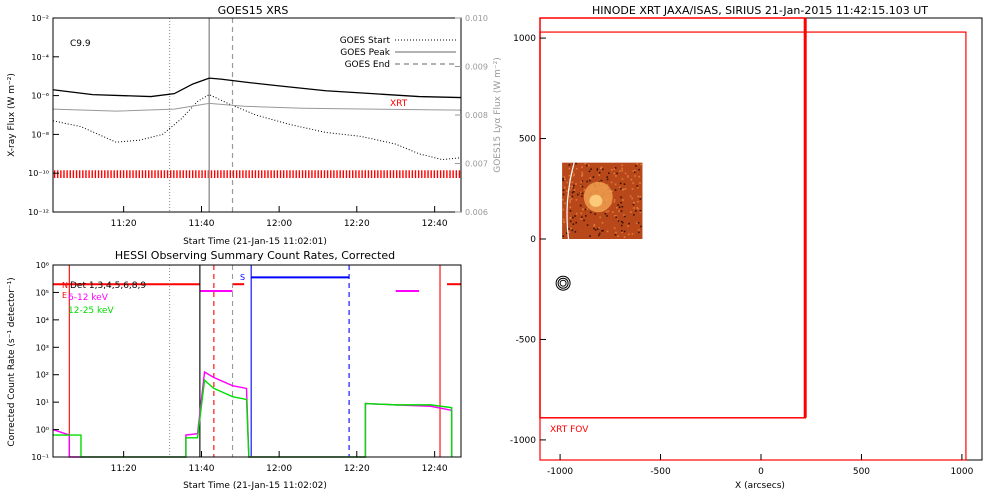 The image size is (1000, 500). Describe the element at coordinates (476, 164) in the screenshot. I see `goes-right-ytick-label: 0.007` at that location.